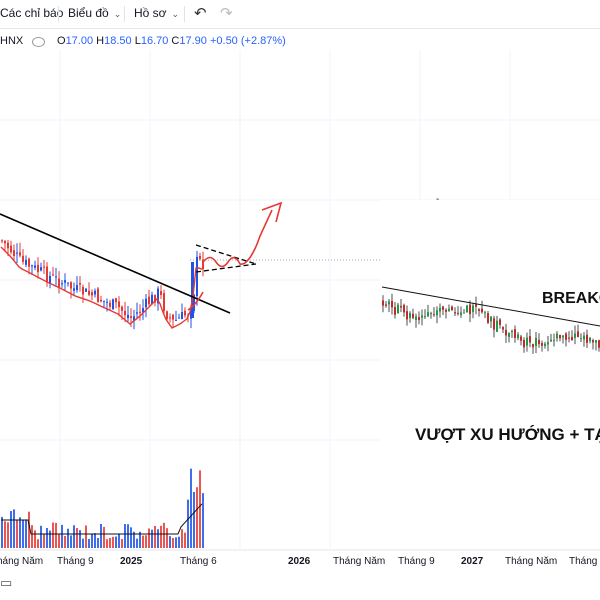 The image size is (600, 600). I want to click on profile-button: Hồ sơ ⌄, so click(156, 13).